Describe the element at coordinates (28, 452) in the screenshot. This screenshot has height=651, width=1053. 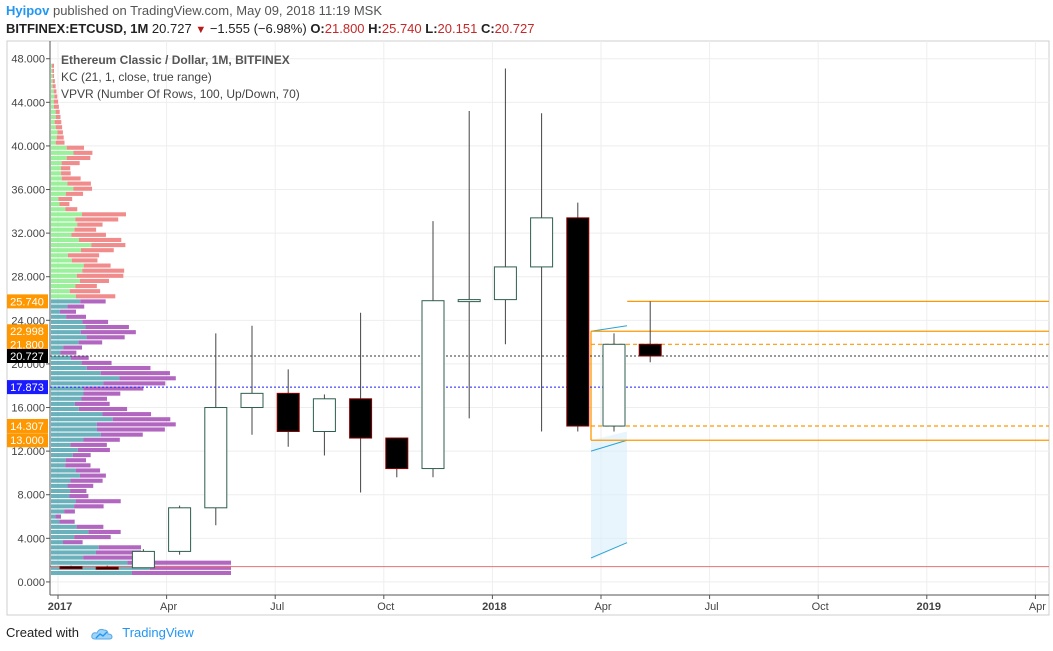
I see `y-tick-label: 12.000` at that location.